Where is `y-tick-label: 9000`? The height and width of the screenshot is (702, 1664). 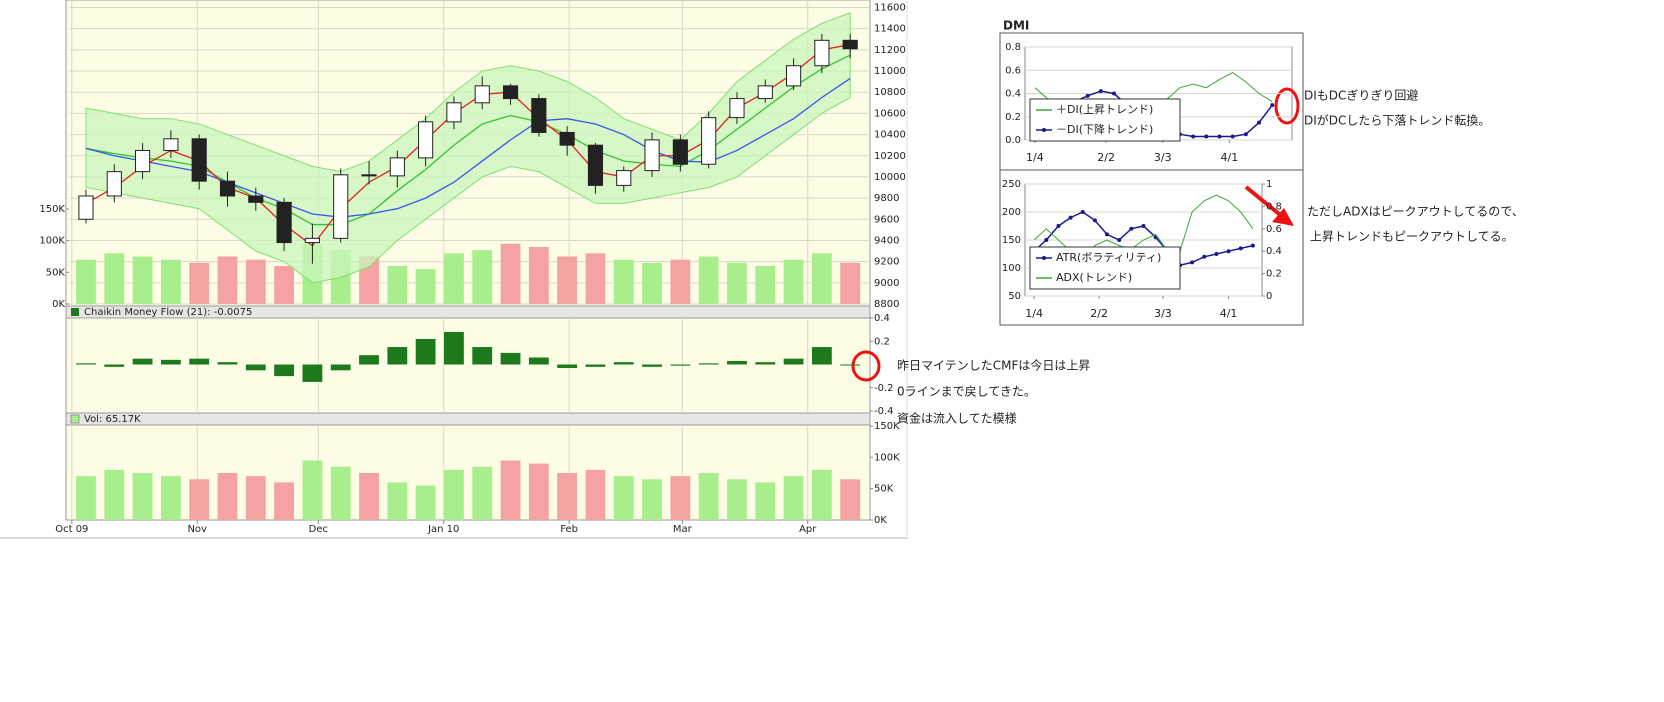 y-tick-label: 9000 is located at coordinates (886, 283).